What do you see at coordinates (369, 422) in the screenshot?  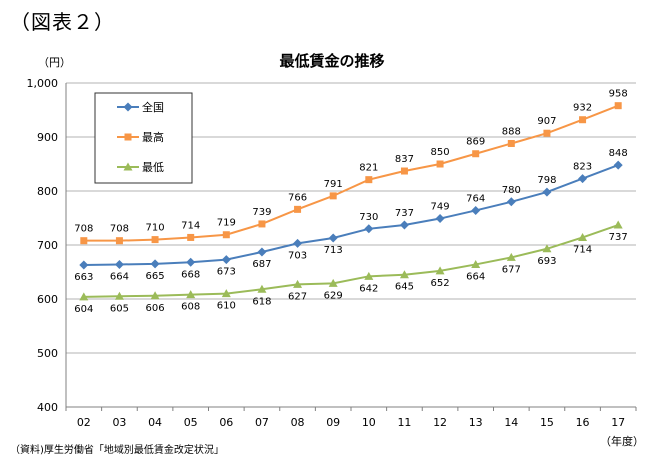 I see `x-tick-label: 10` at bounding box center [369, 422].